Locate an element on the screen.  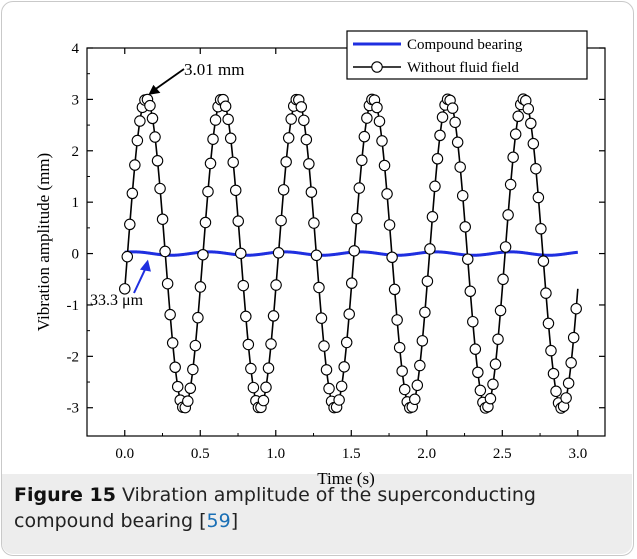
annotation-arrow-33-3um is located at coordinates (140, 280).